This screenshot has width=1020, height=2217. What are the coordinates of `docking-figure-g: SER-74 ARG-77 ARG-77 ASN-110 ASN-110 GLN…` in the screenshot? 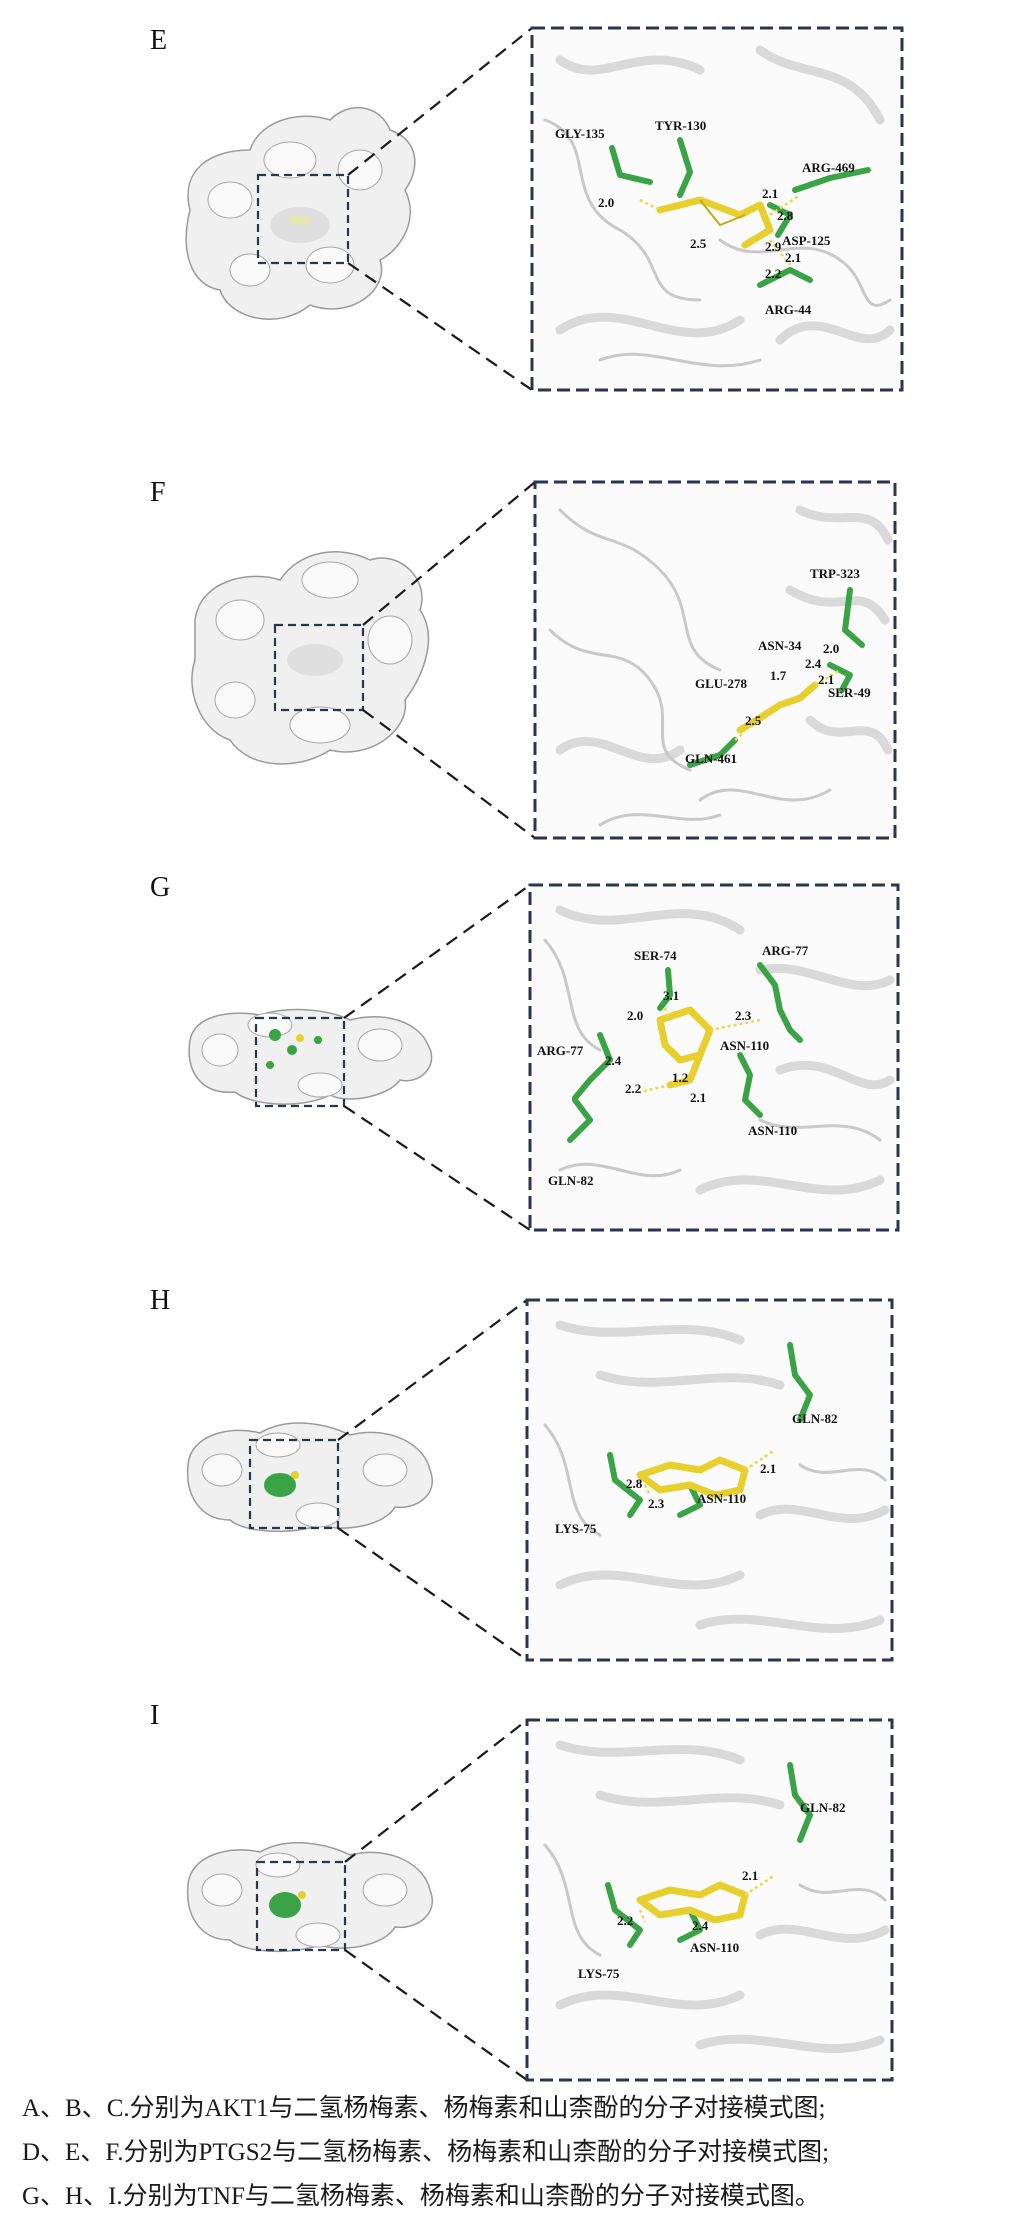 It's located at (544, 1057).